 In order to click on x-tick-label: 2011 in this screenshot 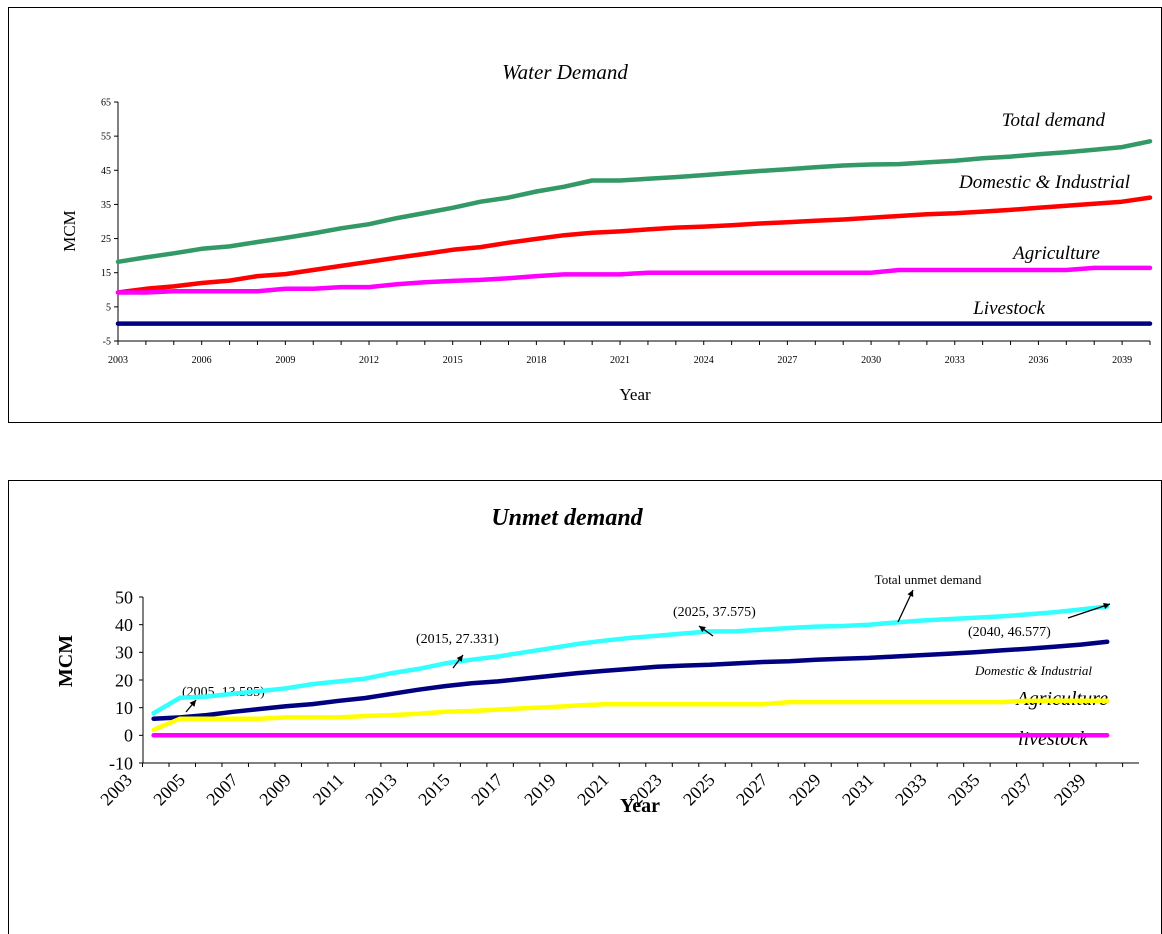, I will do `click(328, 789)`.